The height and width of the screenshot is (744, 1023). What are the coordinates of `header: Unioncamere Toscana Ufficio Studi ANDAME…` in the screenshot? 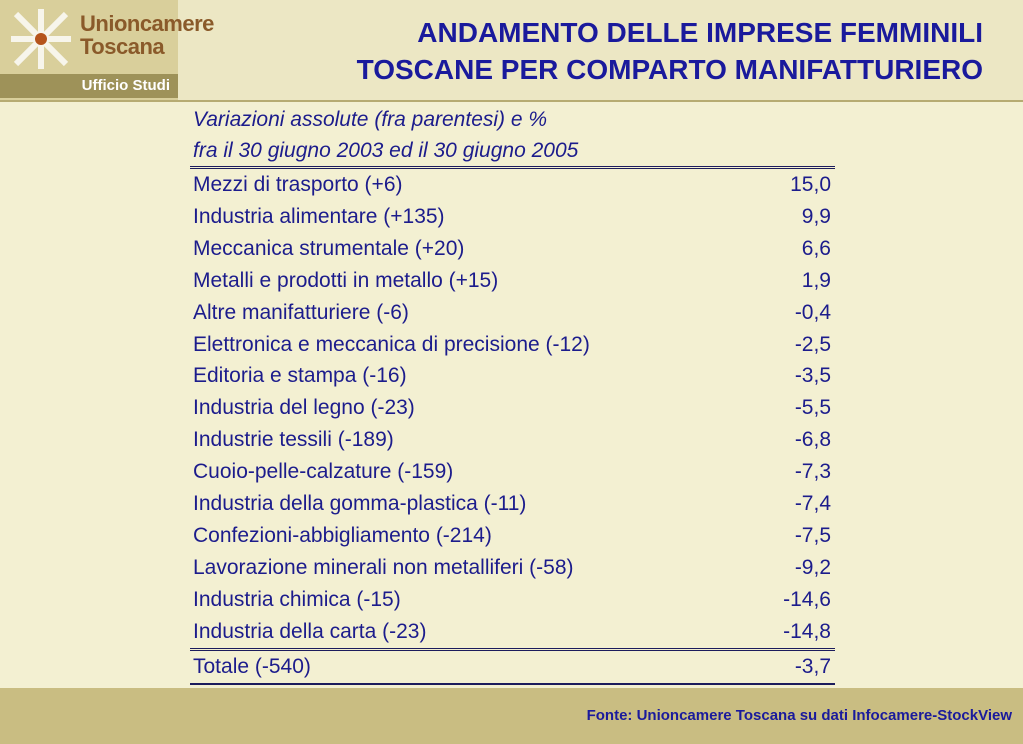 It's located at (511, 51).